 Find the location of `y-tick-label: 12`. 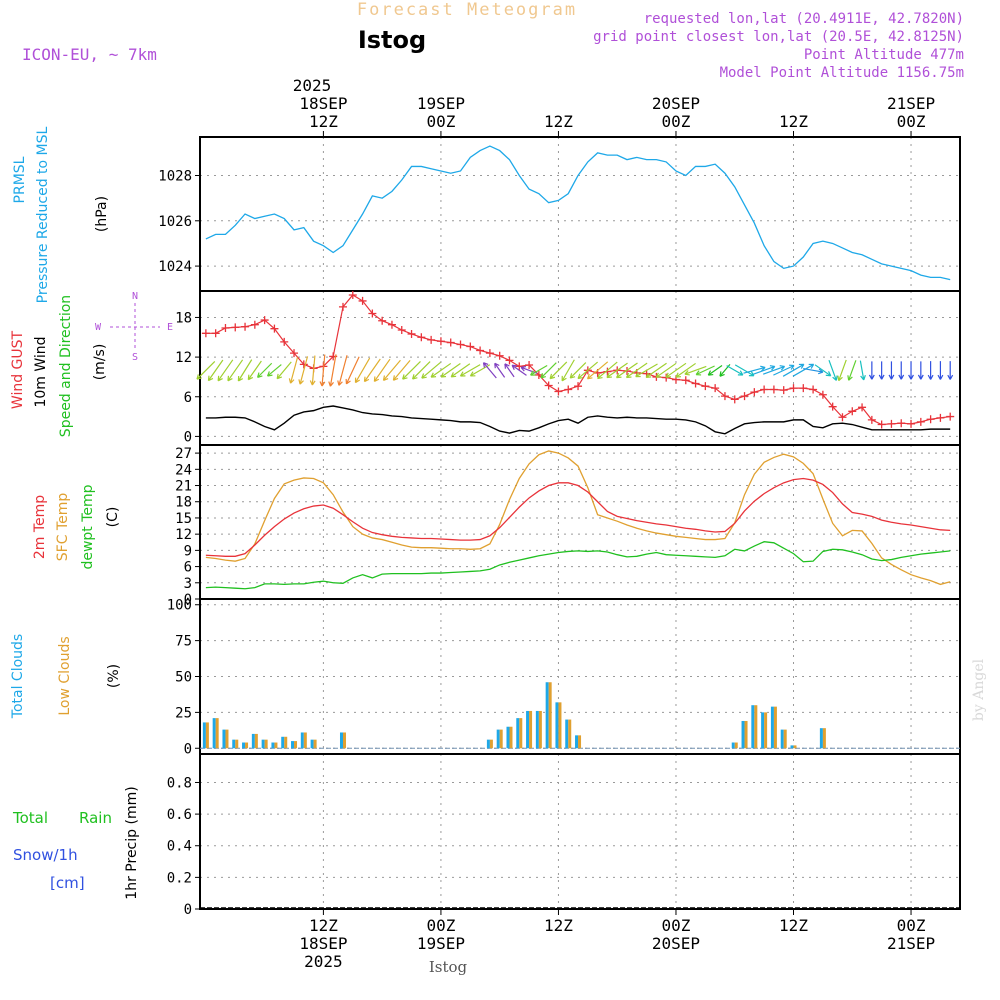

y-tick-label: 12 is located at coordinates (183, 358).